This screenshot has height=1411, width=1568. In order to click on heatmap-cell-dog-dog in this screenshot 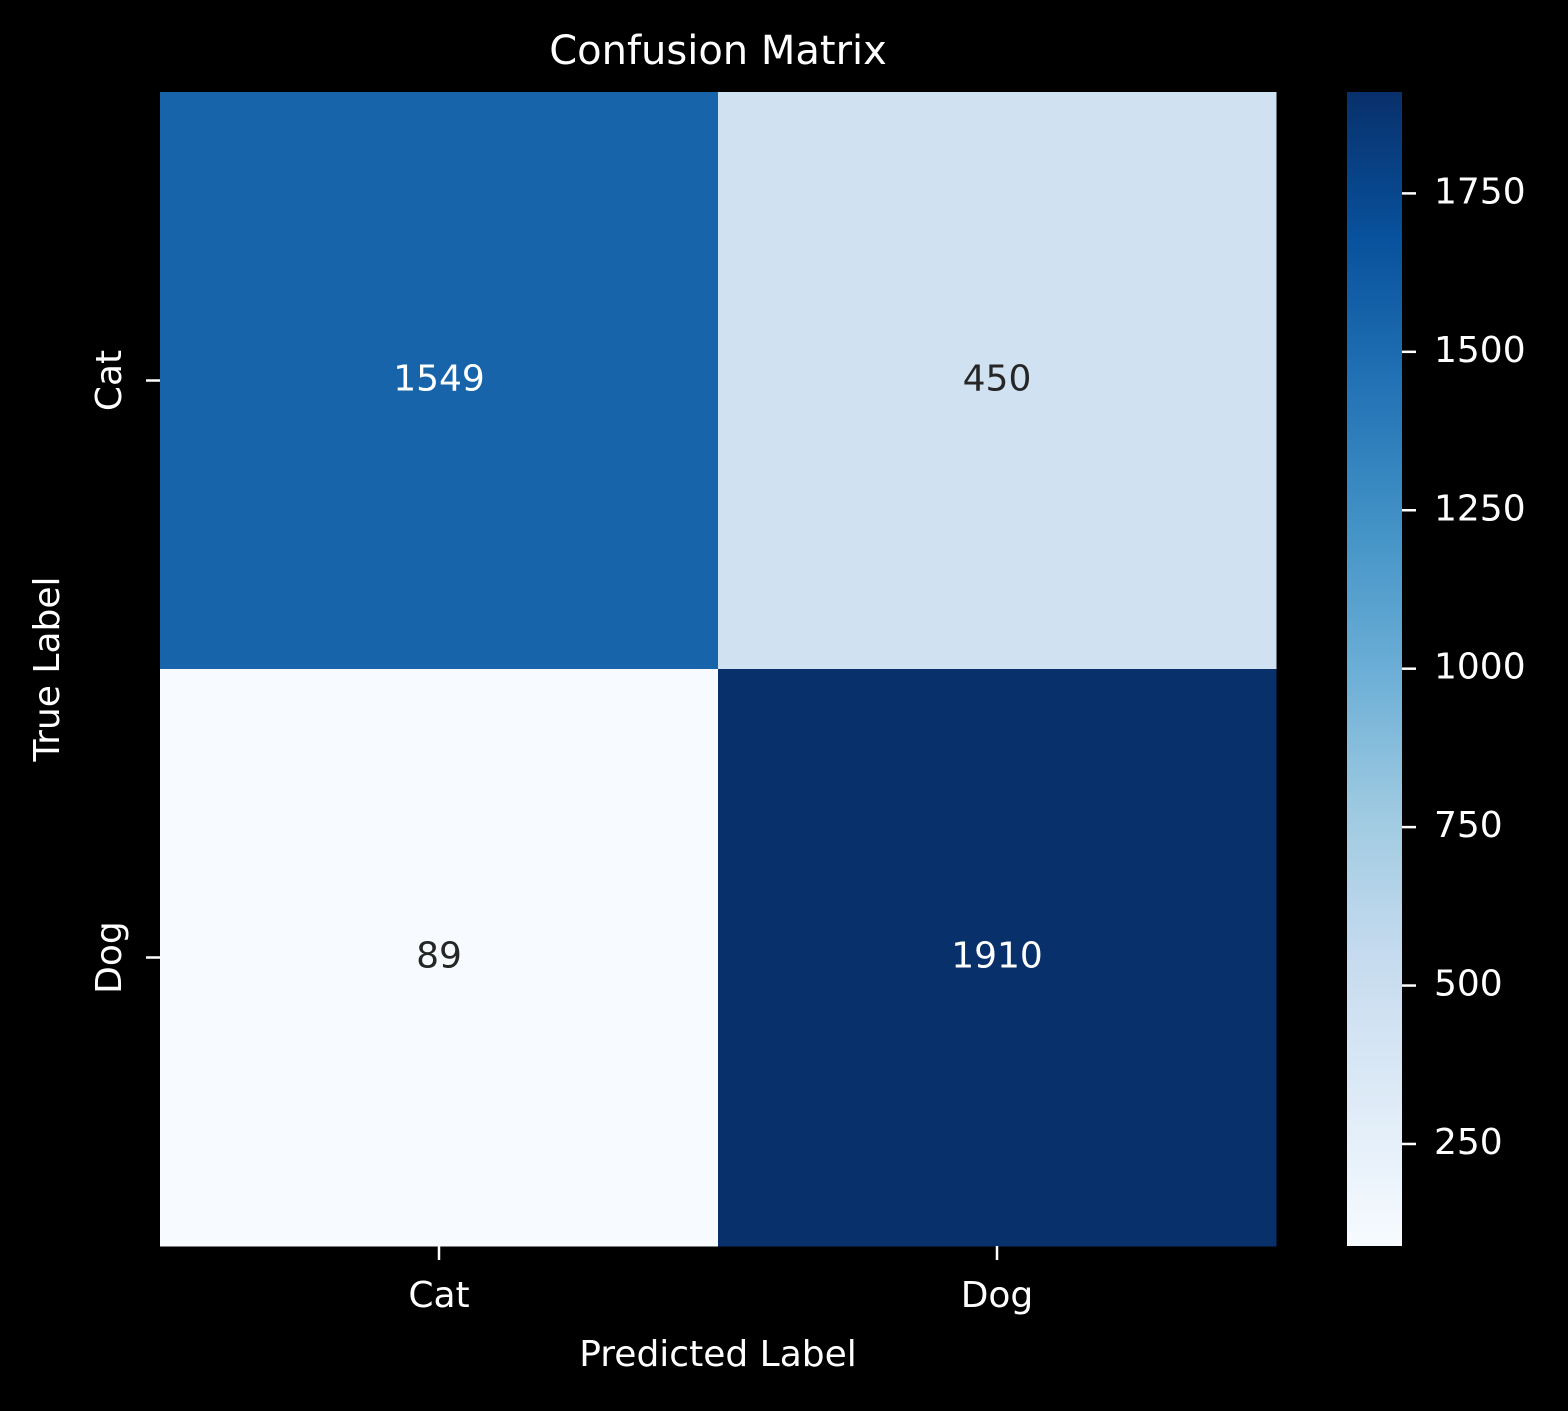, I will do `click(997, 958)`.